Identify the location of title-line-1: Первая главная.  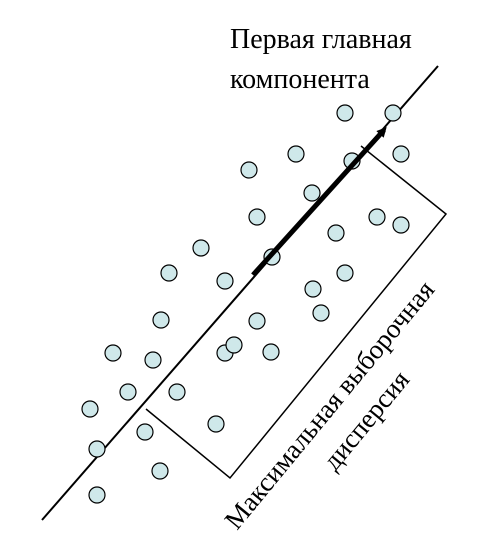
(321, 39).